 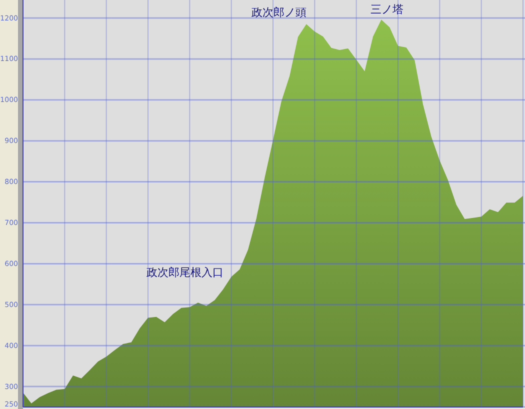 I want to click on annotation: 三ノ塔, so click(x=387, y=9).